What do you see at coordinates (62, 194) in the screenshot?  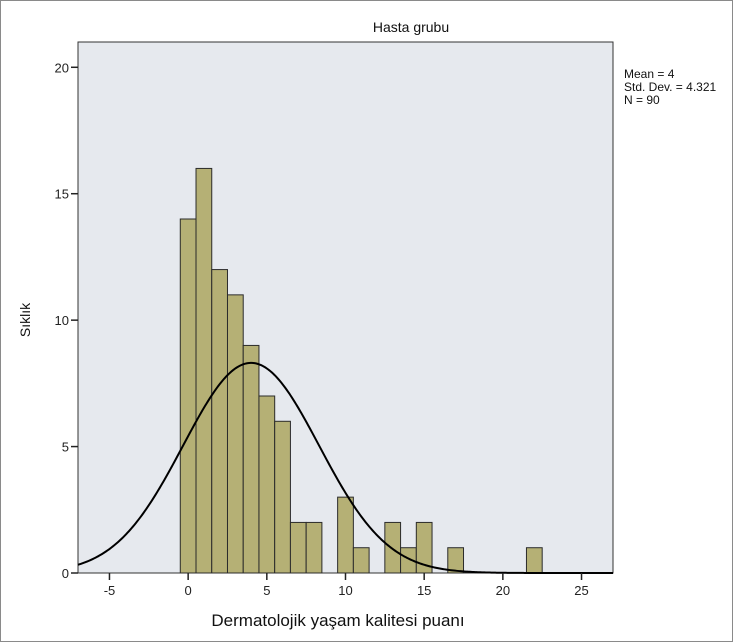 I see `y-tick-label: 15` at bounding box center [62, 194].